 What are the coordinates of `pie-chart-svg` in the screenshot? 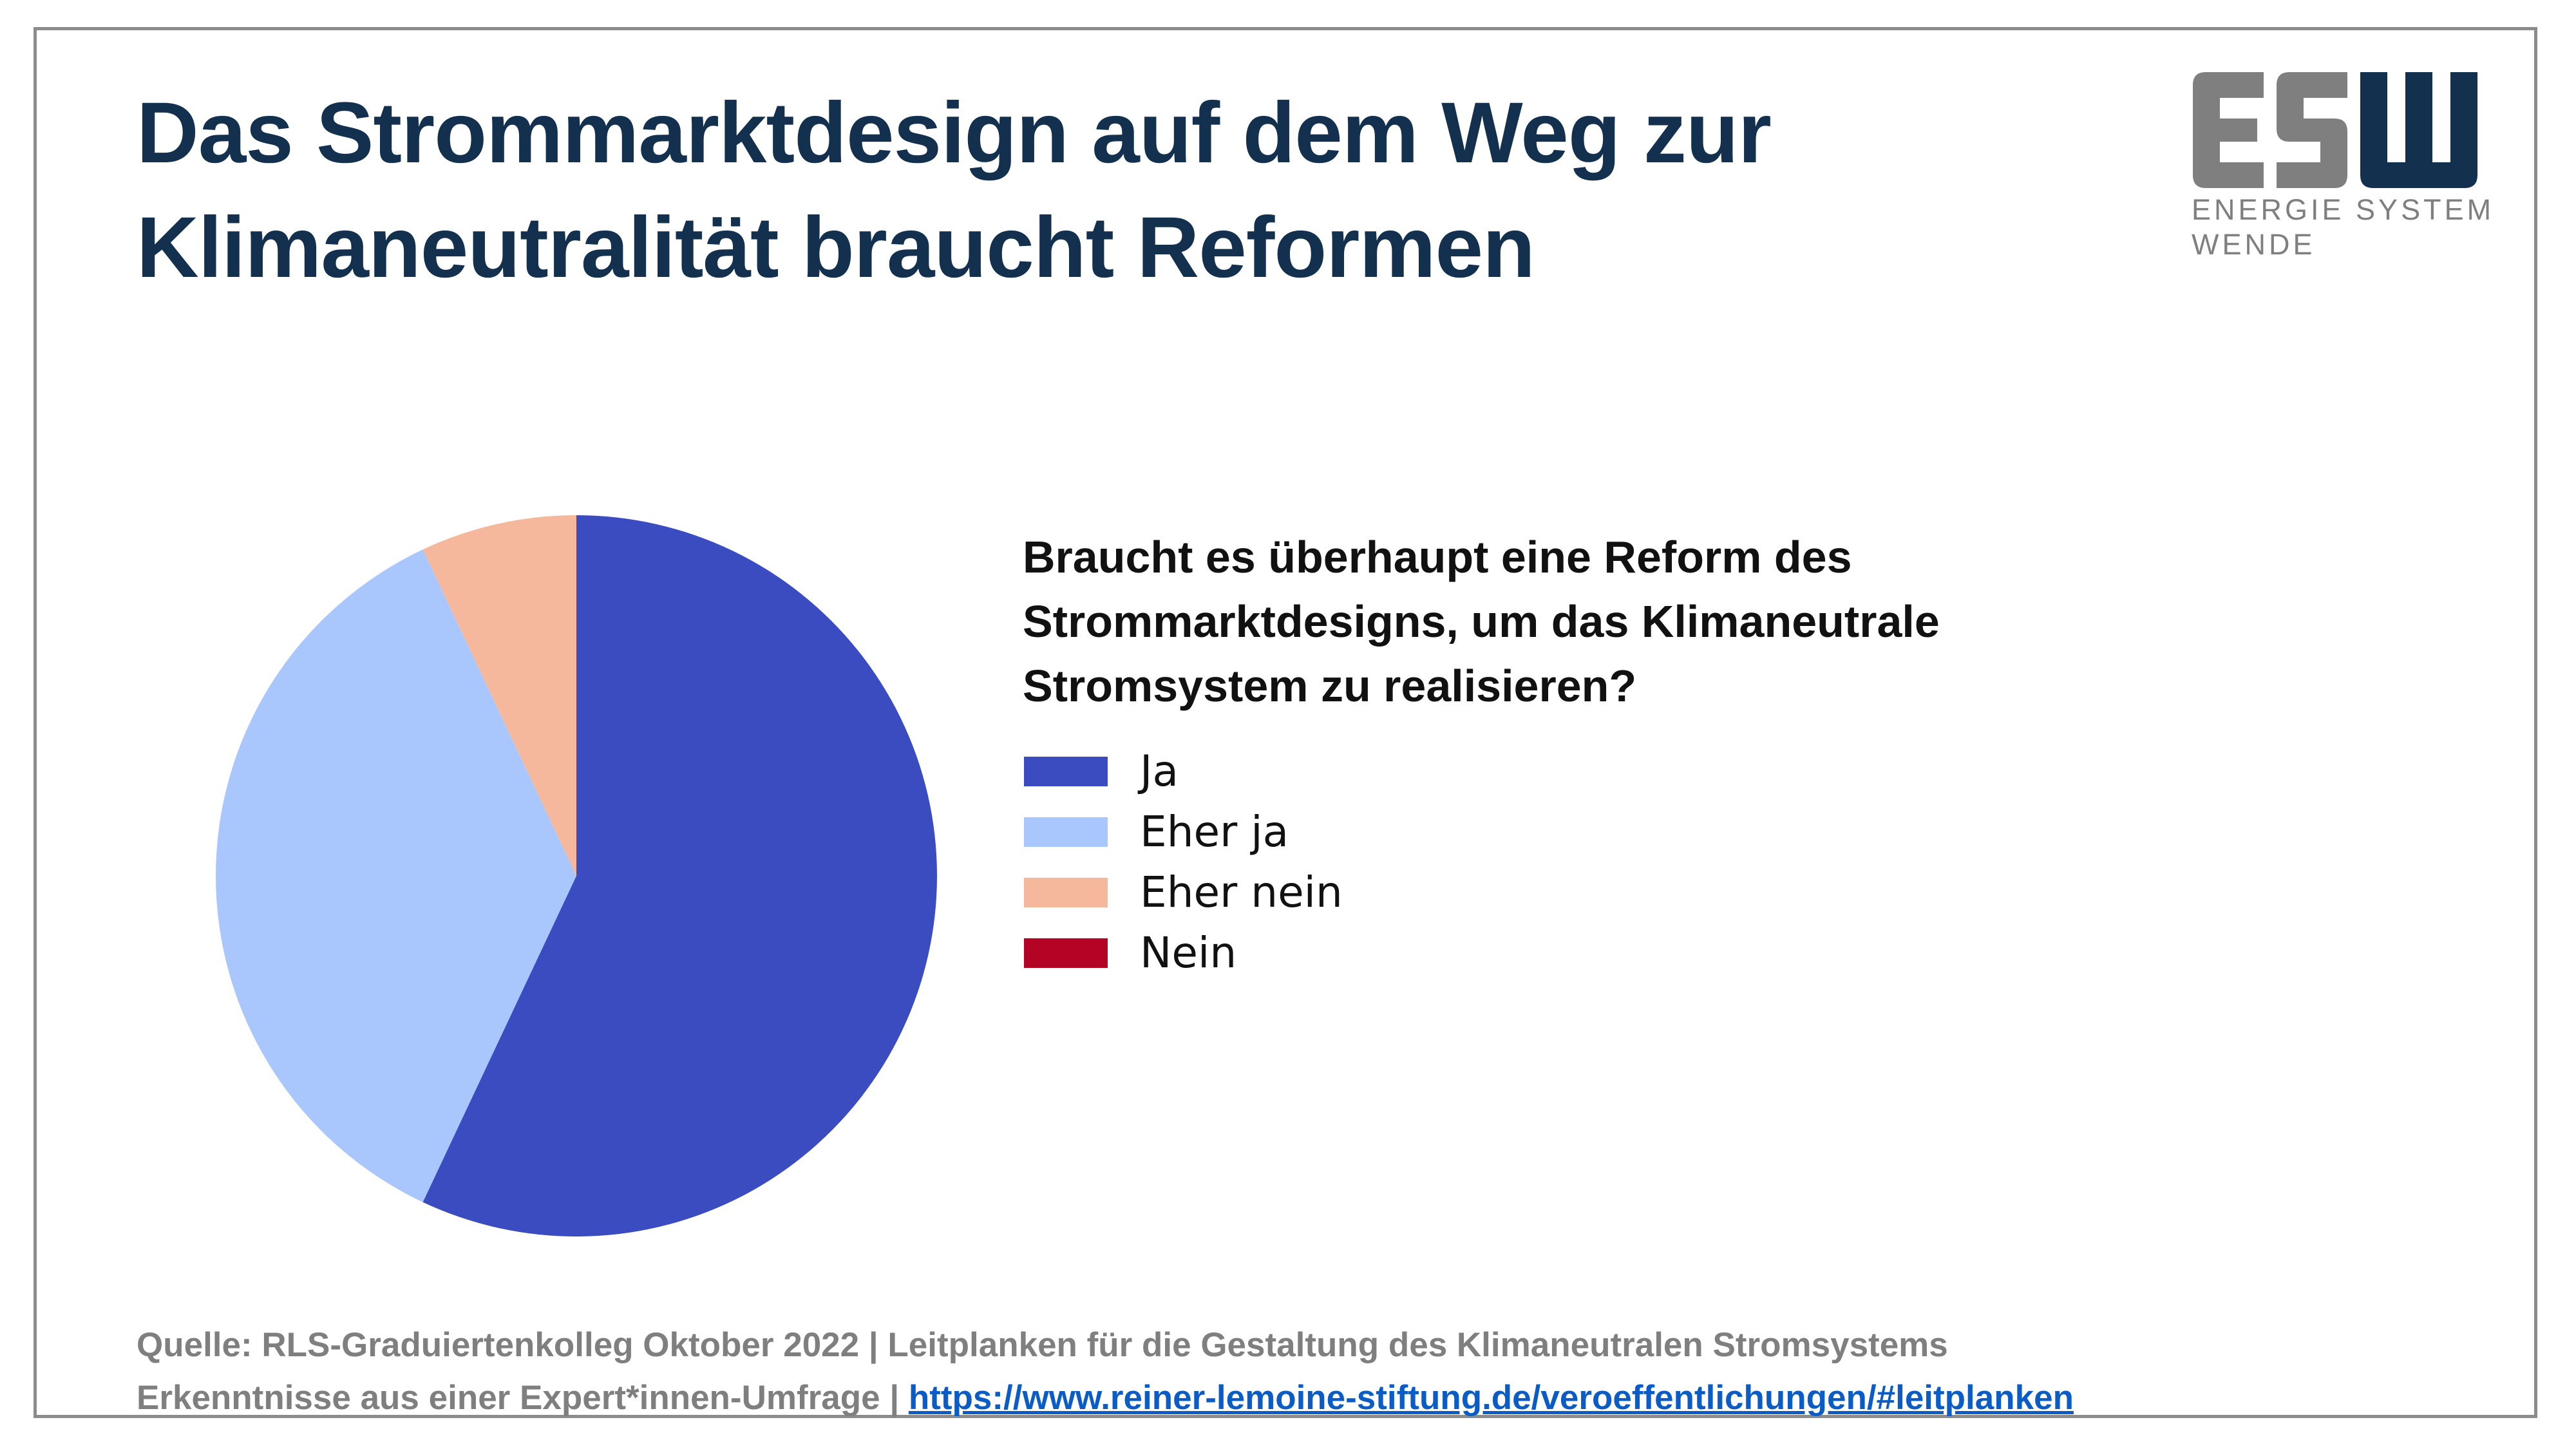 It's located at (576, 876).